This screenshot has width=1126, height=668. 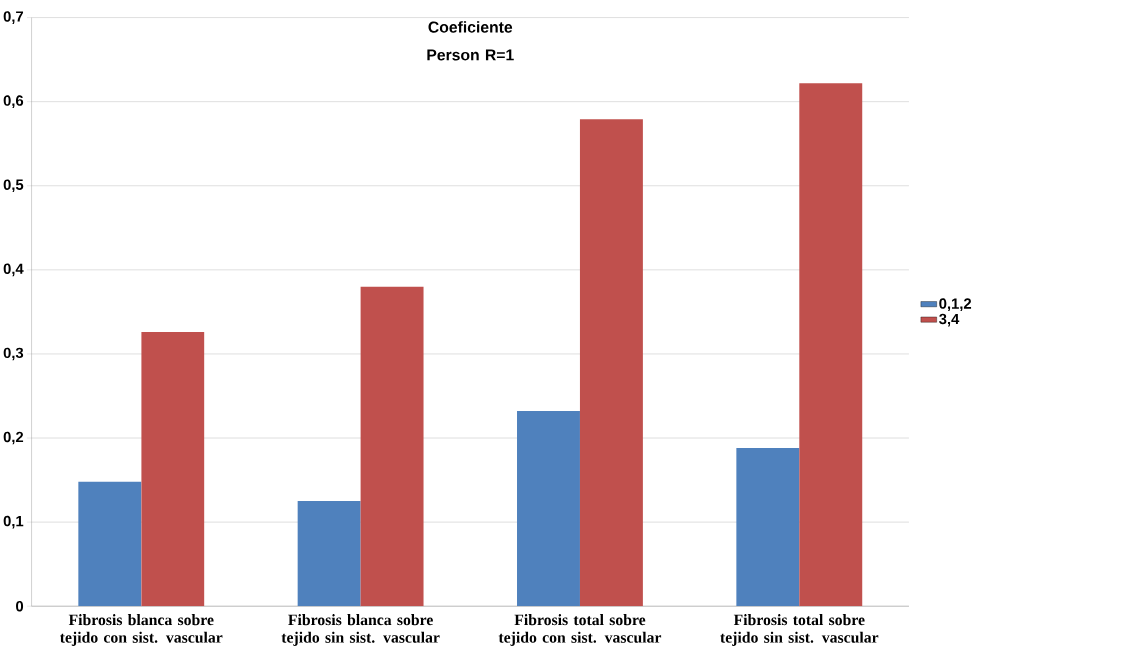 What do you see at coordinates (360, 630) in the screenshot?
I see `x-tick-label: Fibrosis blanca sobre tejido sin sist. vascular` at bounding box center [360, 630].